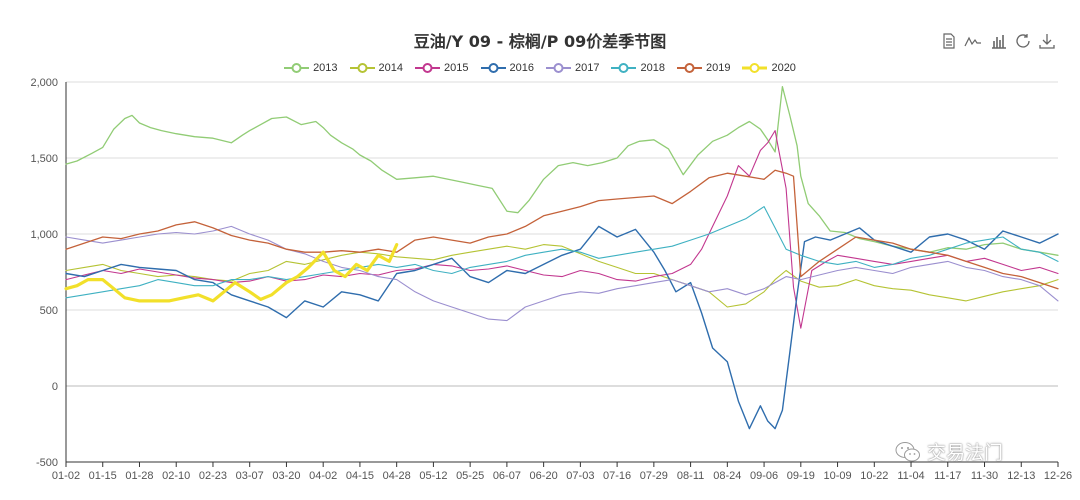 Image resolution: width=1080 pixels, height=500 pixels. What do you see at coordinates (540, 41) in the screenshot?
I see `chart-title: 豆油/Y 09 - 棕榈/P 09价差季节图` at bounding box center [540, 41].